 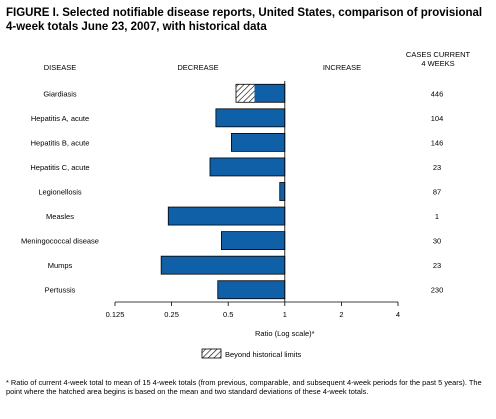 I want to click on legend-label: Beyond historical limits, so click(x=263, y=354).